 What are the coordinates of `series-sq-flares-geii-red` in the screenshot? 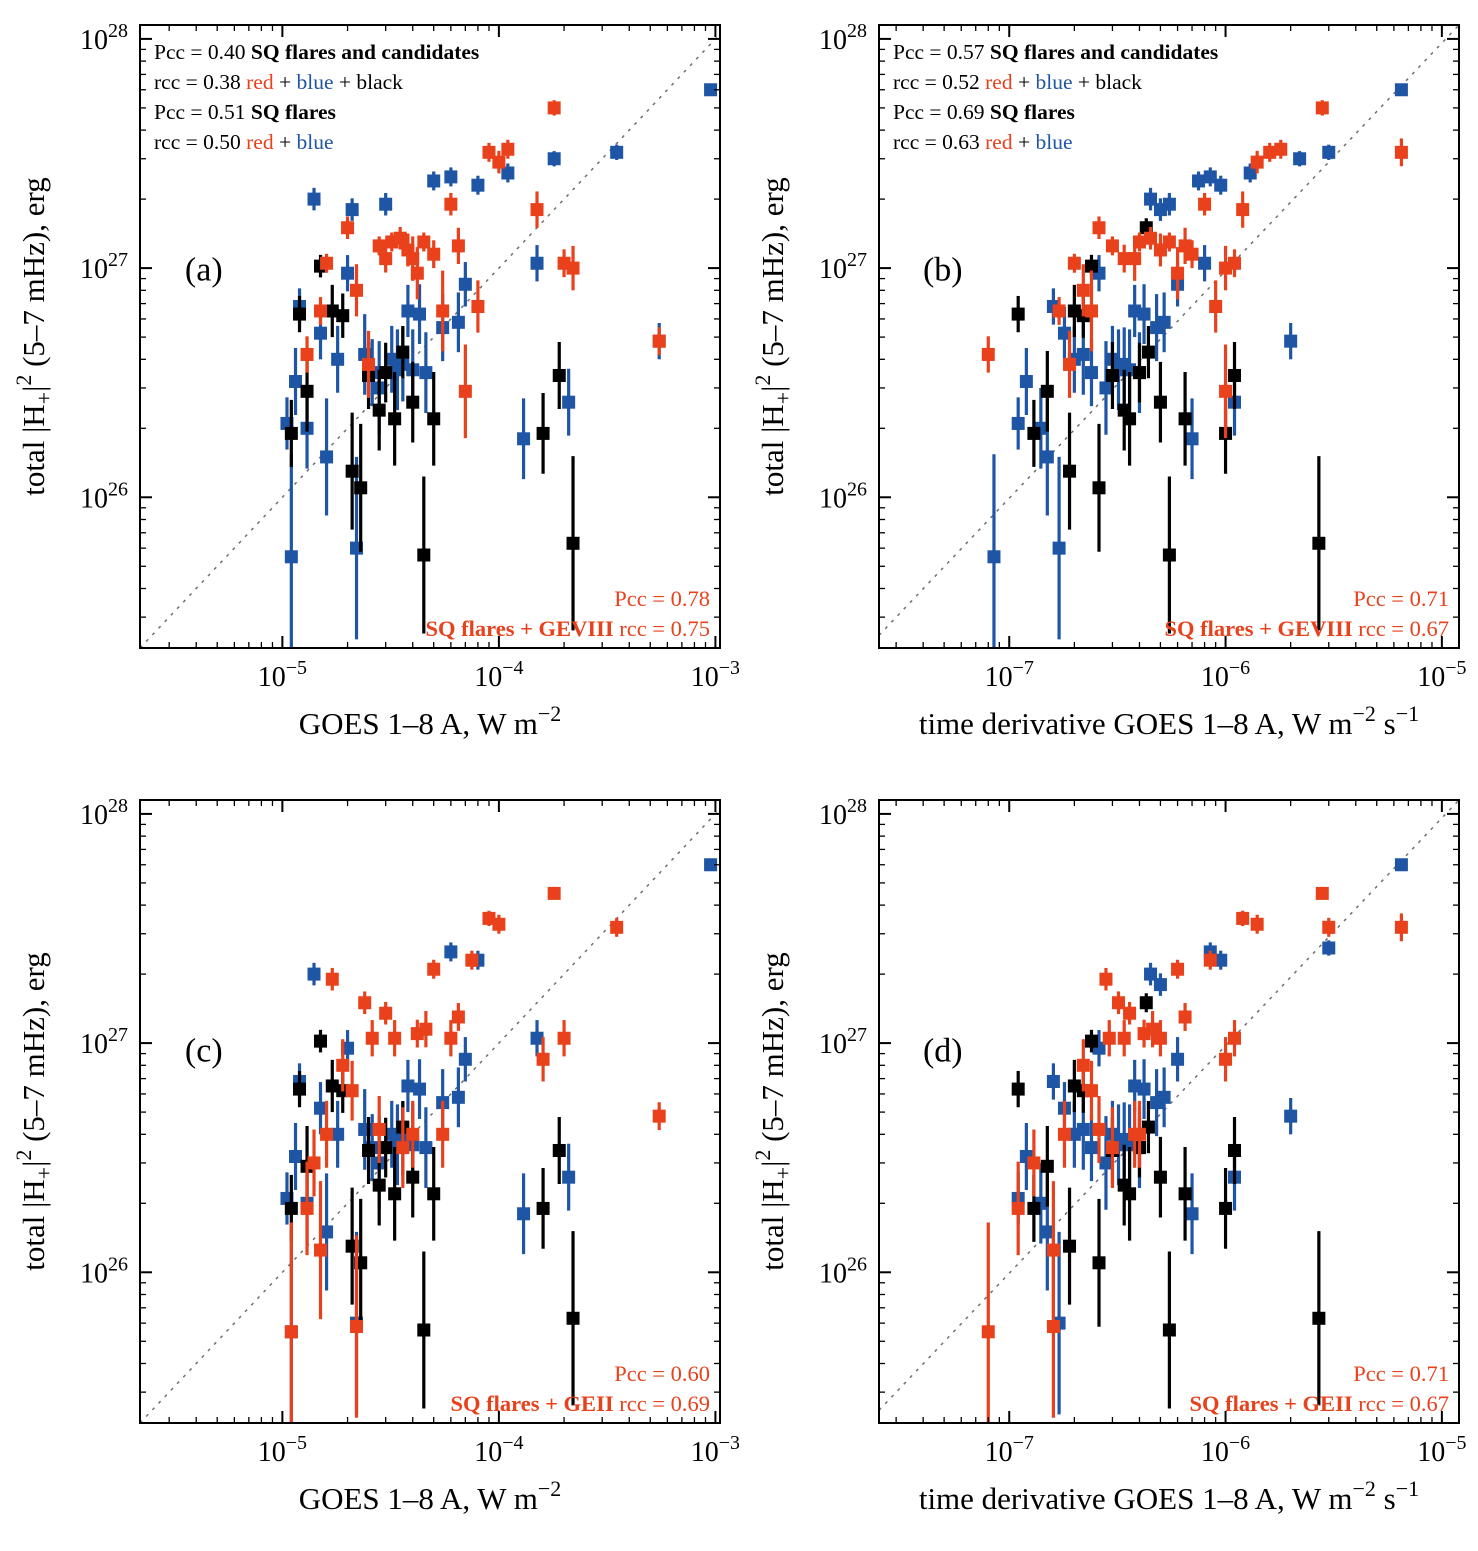 It's located at (475, 1154).